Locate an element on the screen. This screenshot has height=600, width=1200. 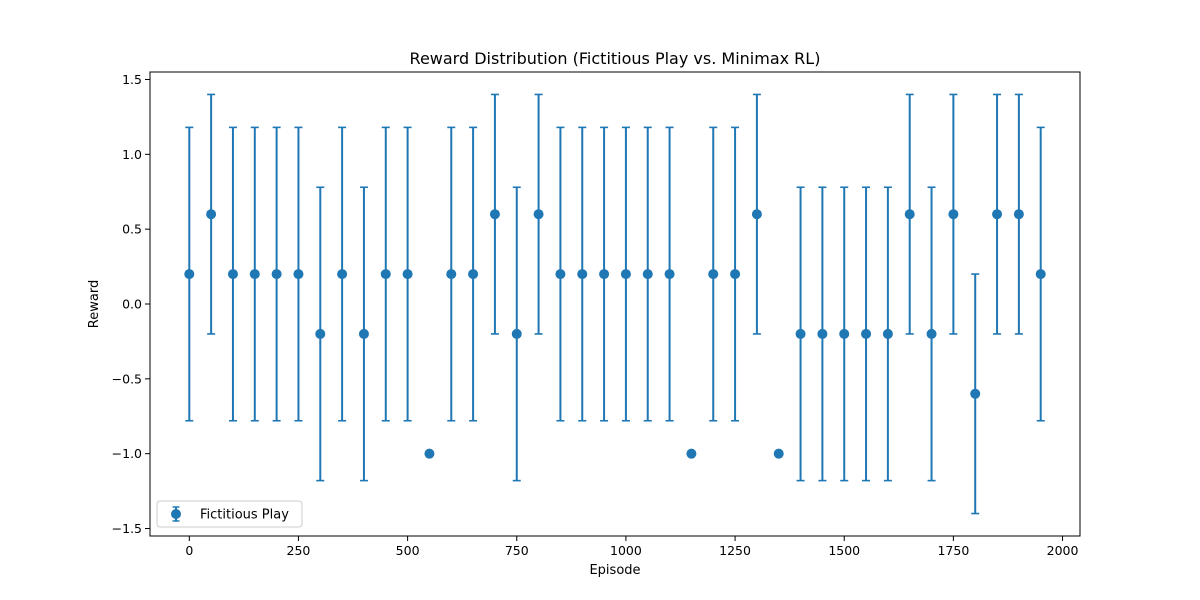
y-tick-label: −0.5 is located at coordinates (127, 378).